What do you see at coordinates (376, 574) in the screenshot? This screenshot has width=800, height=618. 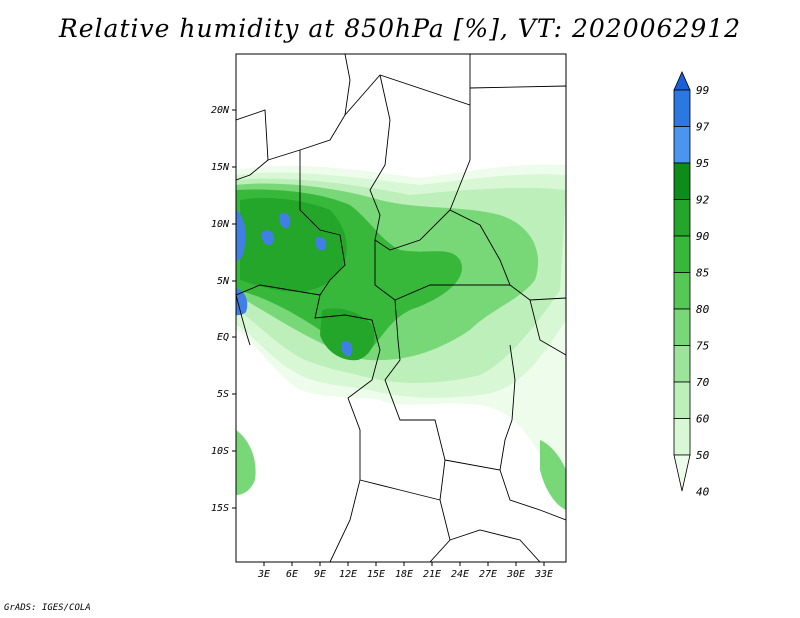 I see `lon-label: 15E` at bounding box center [376, 574].